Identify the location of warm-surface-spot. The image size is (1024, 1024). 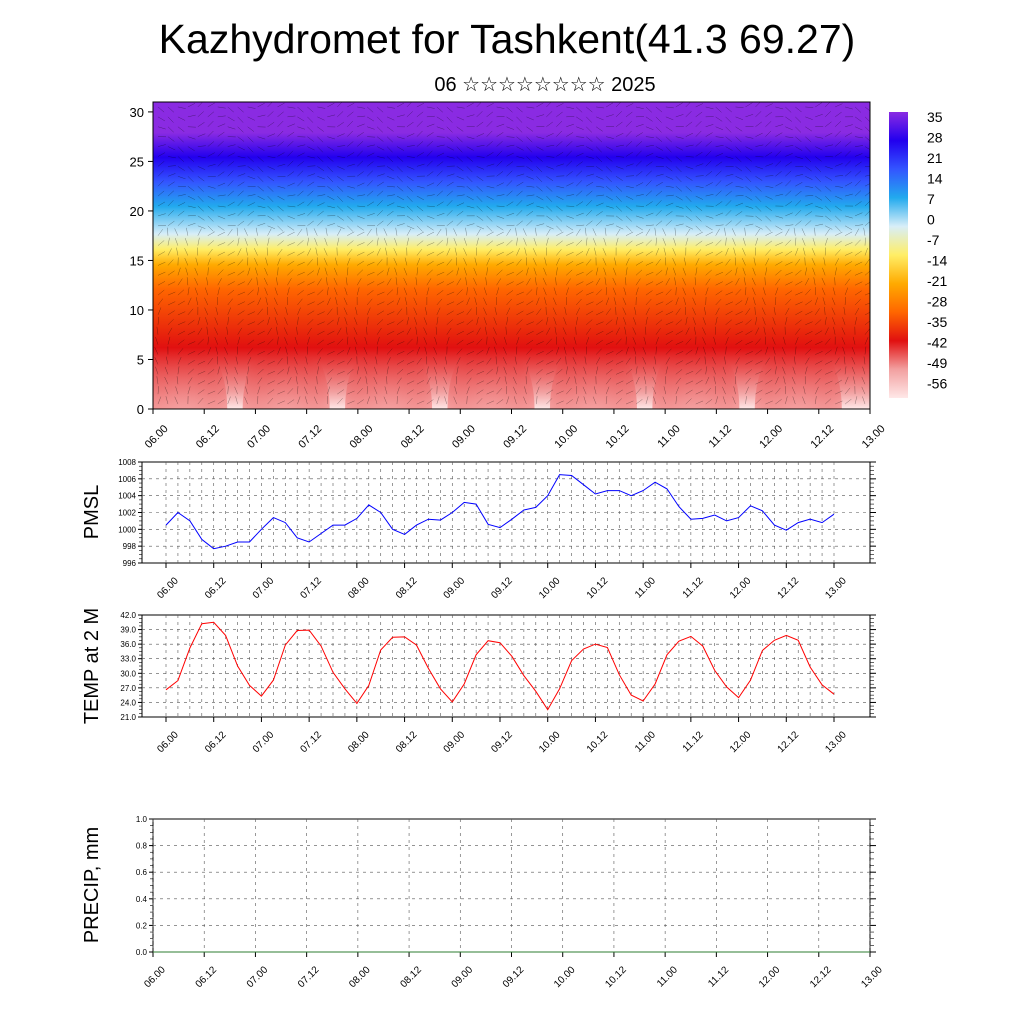
(798, 371).